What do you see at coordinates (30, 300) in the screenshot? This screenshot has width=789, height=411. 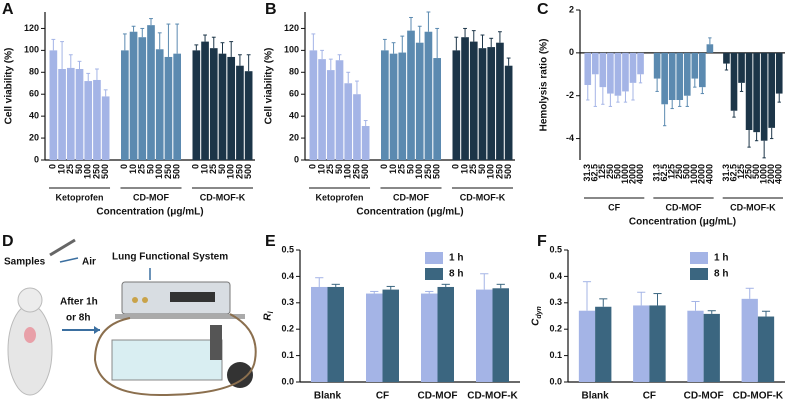 I see `mouse-head` at bounding box center [30, 300].